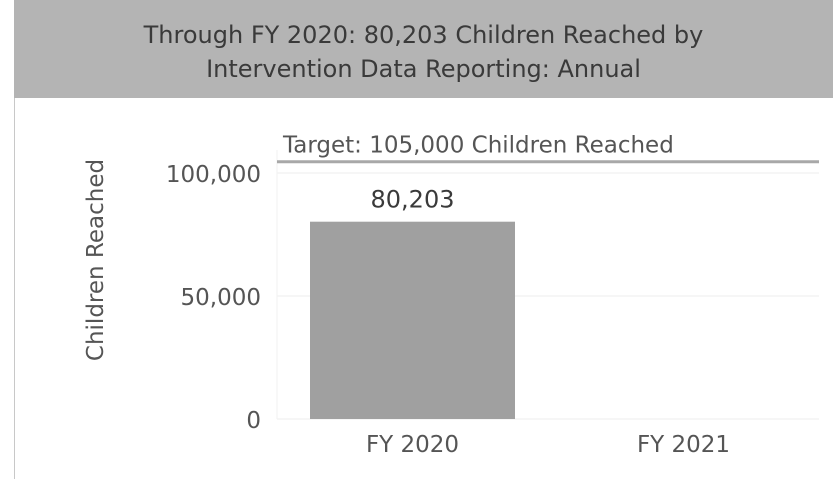 This screenshot has width=833, height=479. I want to click on bar-value-label: 80,203, so click(413, 200).